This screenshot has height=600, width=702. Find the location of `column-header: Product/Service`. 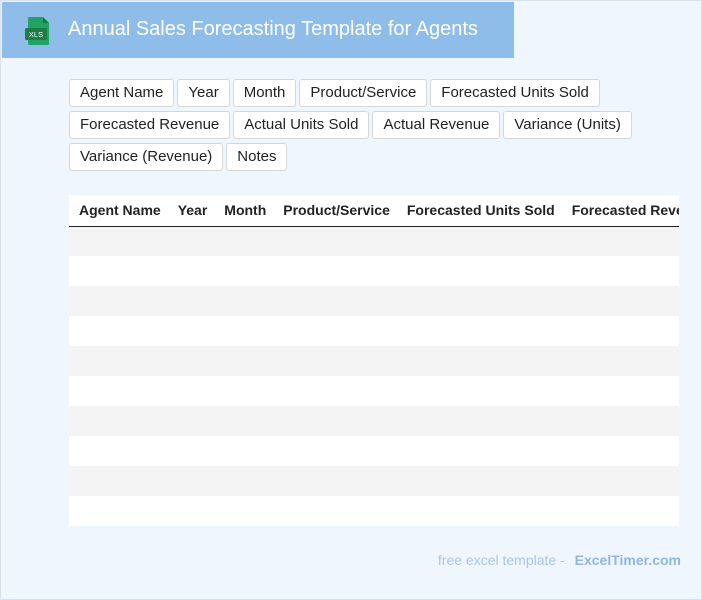

column-header: Product/Service is located at coordinates (335, 211).